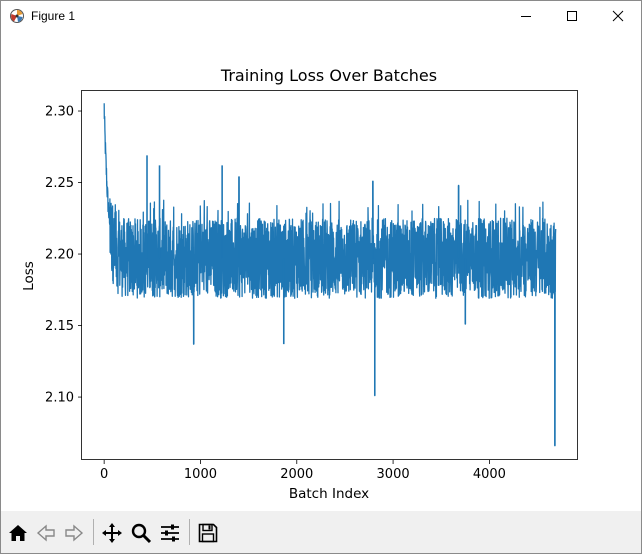 This screenshot has width=642, height=554. I want to click on configure-subplots-icon, so click(170, 533).